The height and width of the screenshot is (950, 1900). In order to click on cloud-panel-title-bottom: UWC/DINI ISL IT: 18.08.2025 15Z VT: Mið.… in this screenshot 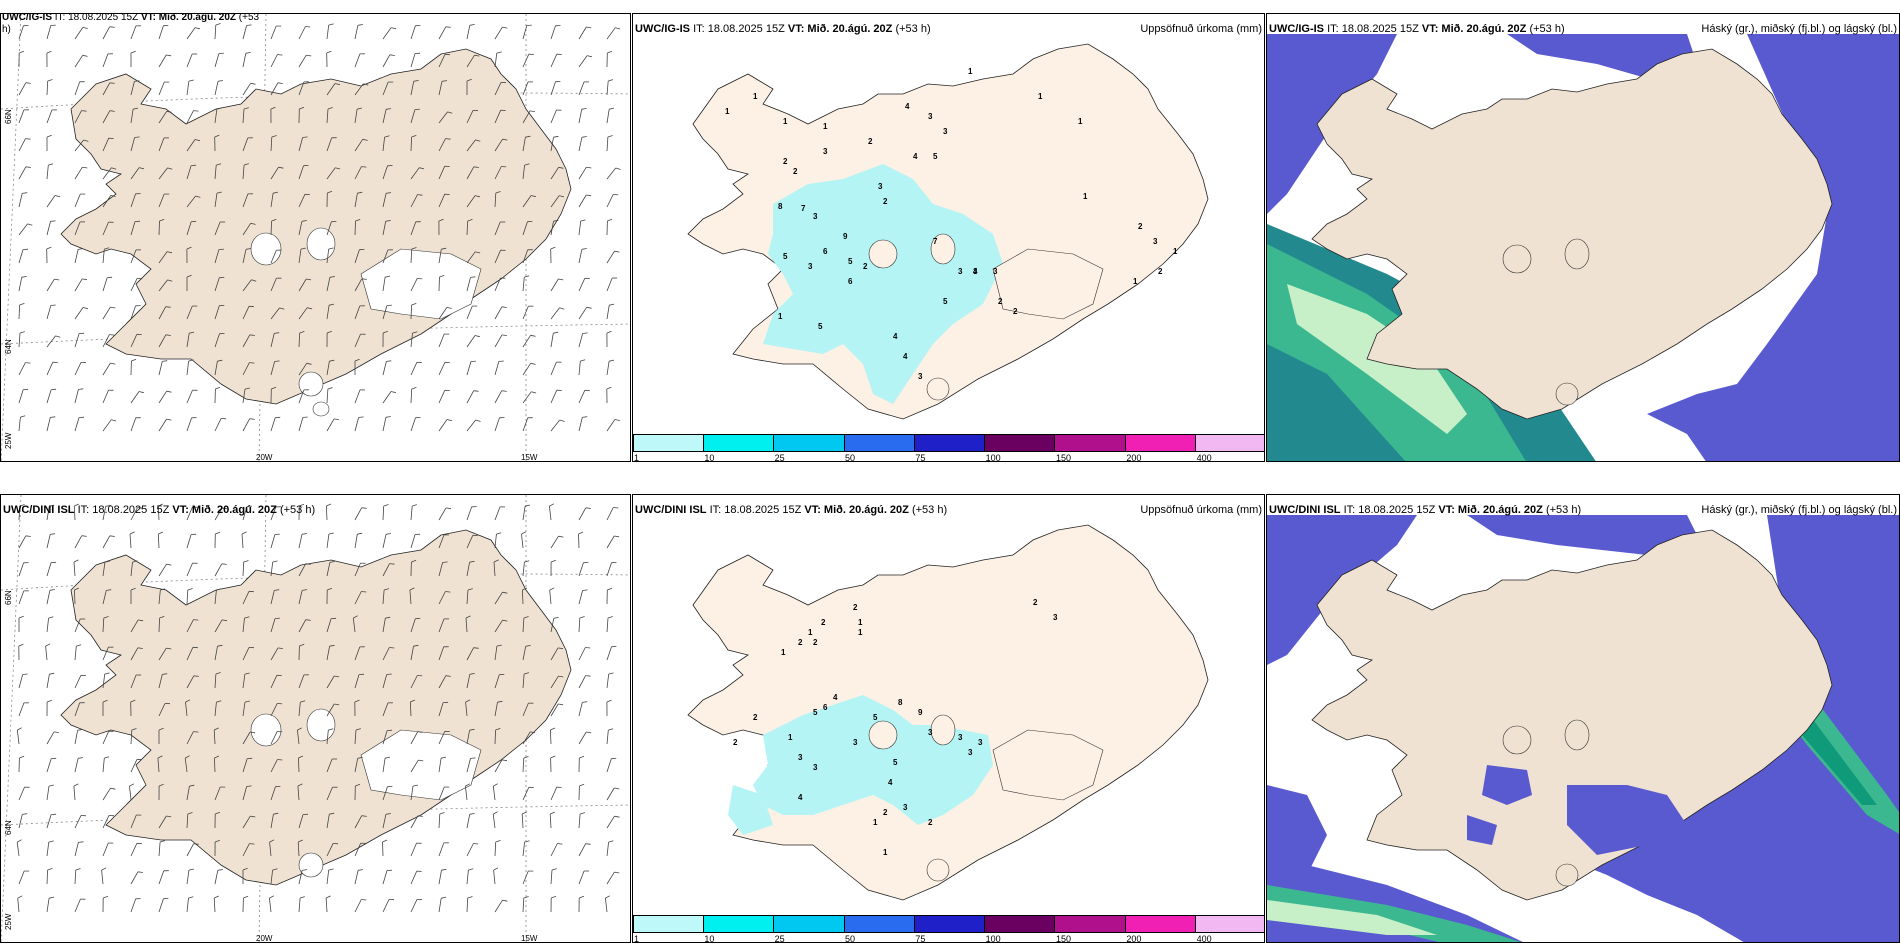, I will do `click(1425, 510)`.